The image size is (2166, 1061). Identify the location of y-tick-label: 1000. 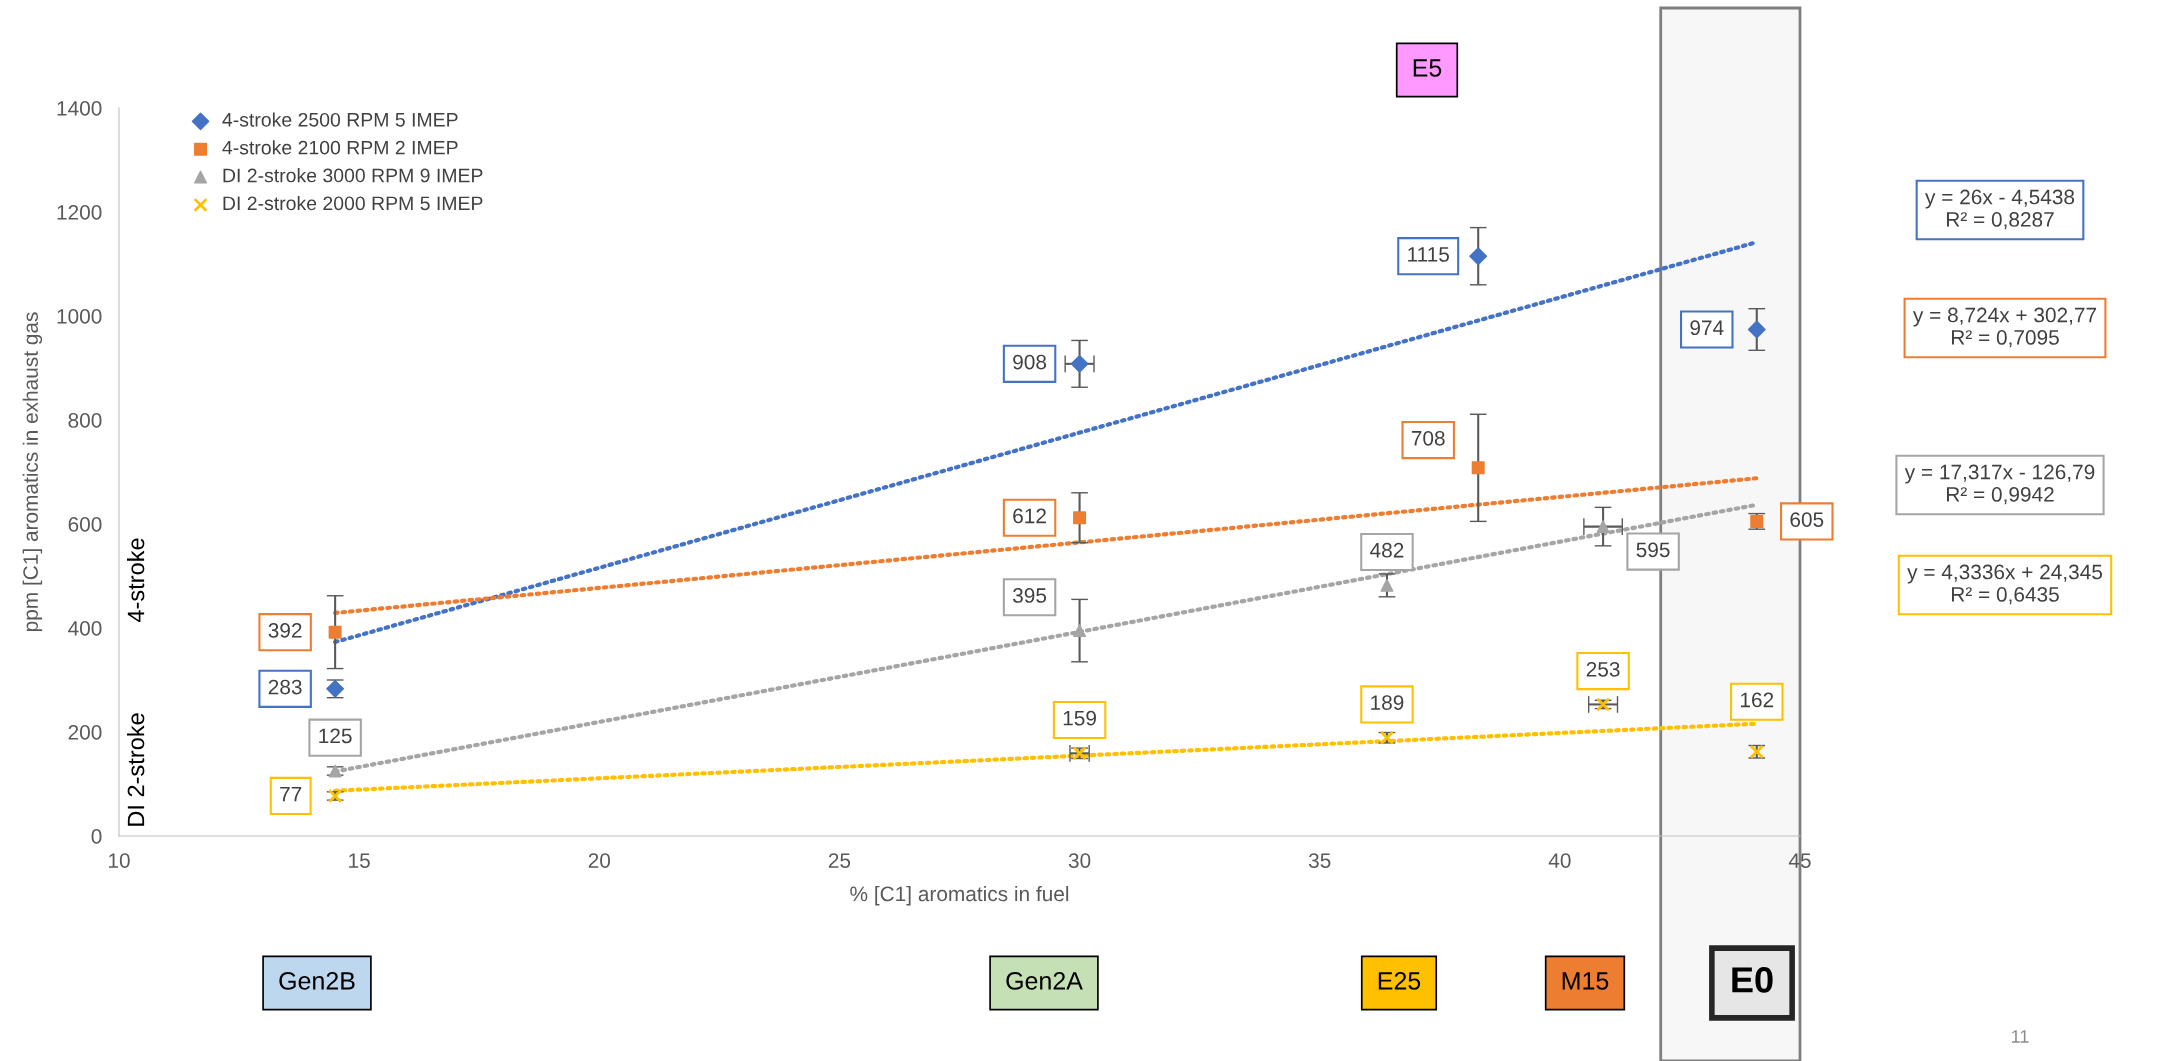
(79, 316).